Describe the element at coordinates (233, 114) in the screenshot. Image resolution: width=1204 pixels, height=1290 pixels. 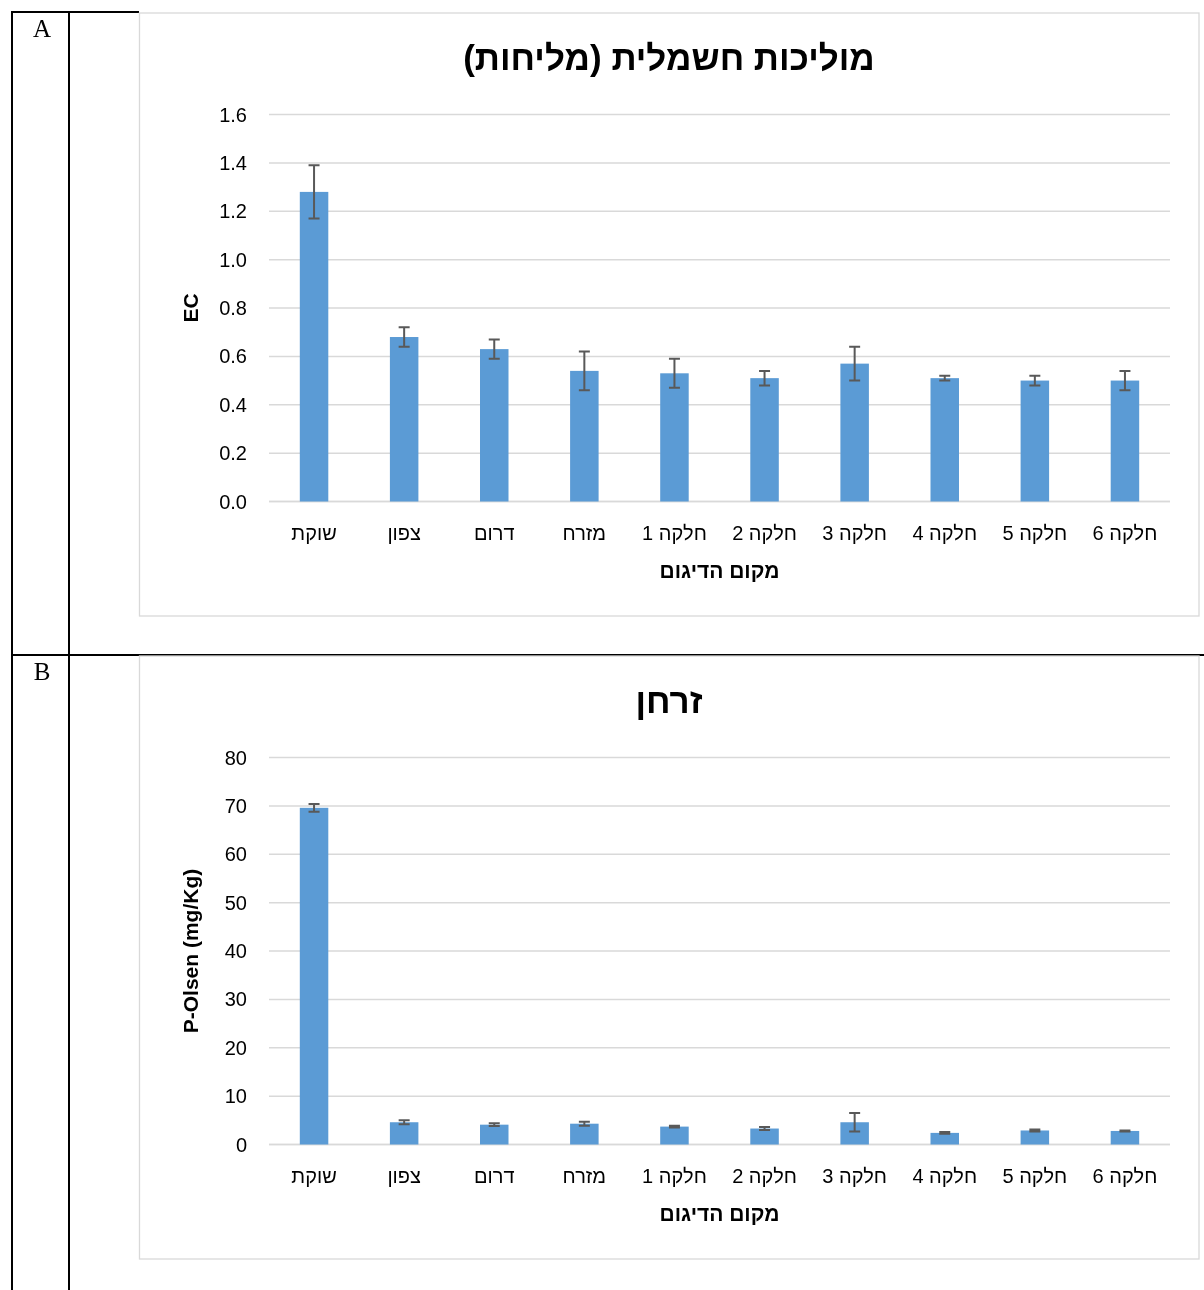
I see `y-tick-label: 1.6` at that location.